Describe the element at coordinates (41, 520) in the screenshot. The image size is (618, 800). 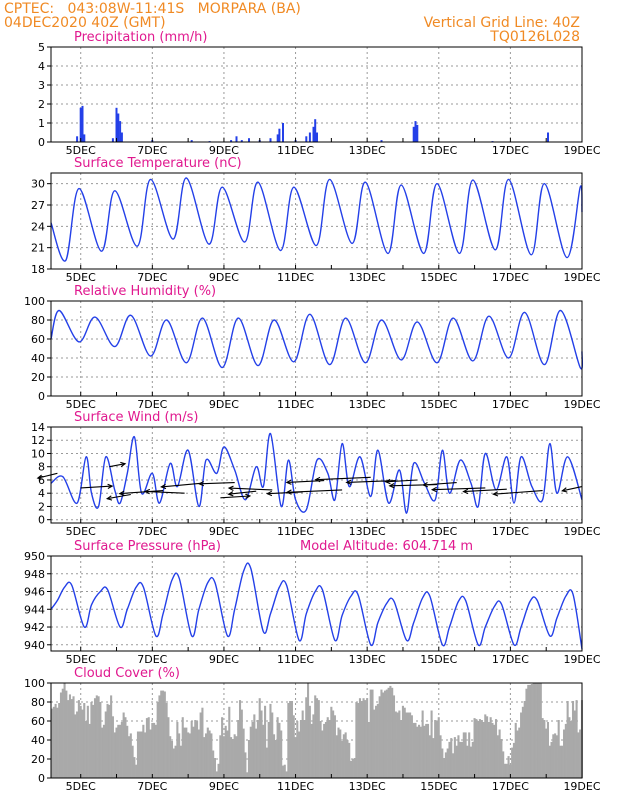
I see `y-tick-label: 0` at that location.